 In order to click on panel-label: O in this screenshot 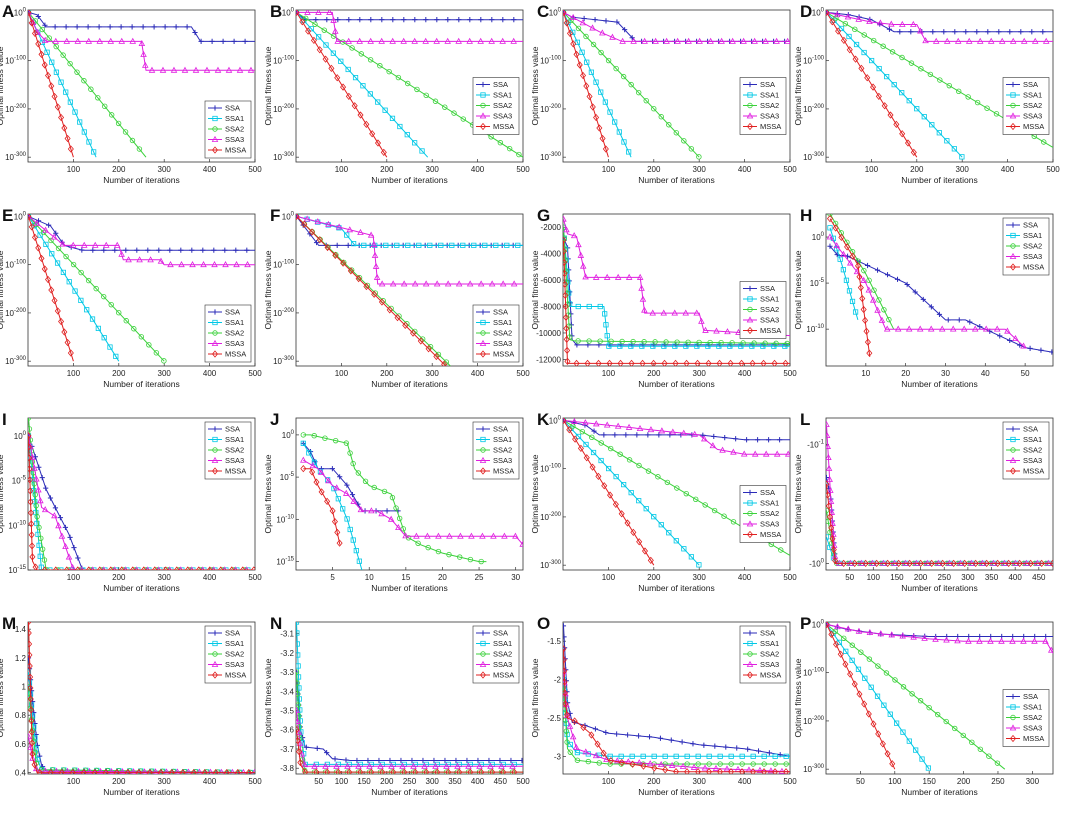, I will do `click(543, 623)`.